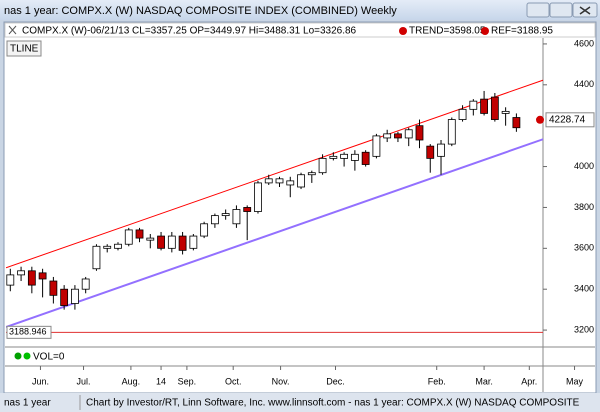 This screenshot has width=600, height=412. I want to click on y-tick-label: 4400, so click(584, 84).